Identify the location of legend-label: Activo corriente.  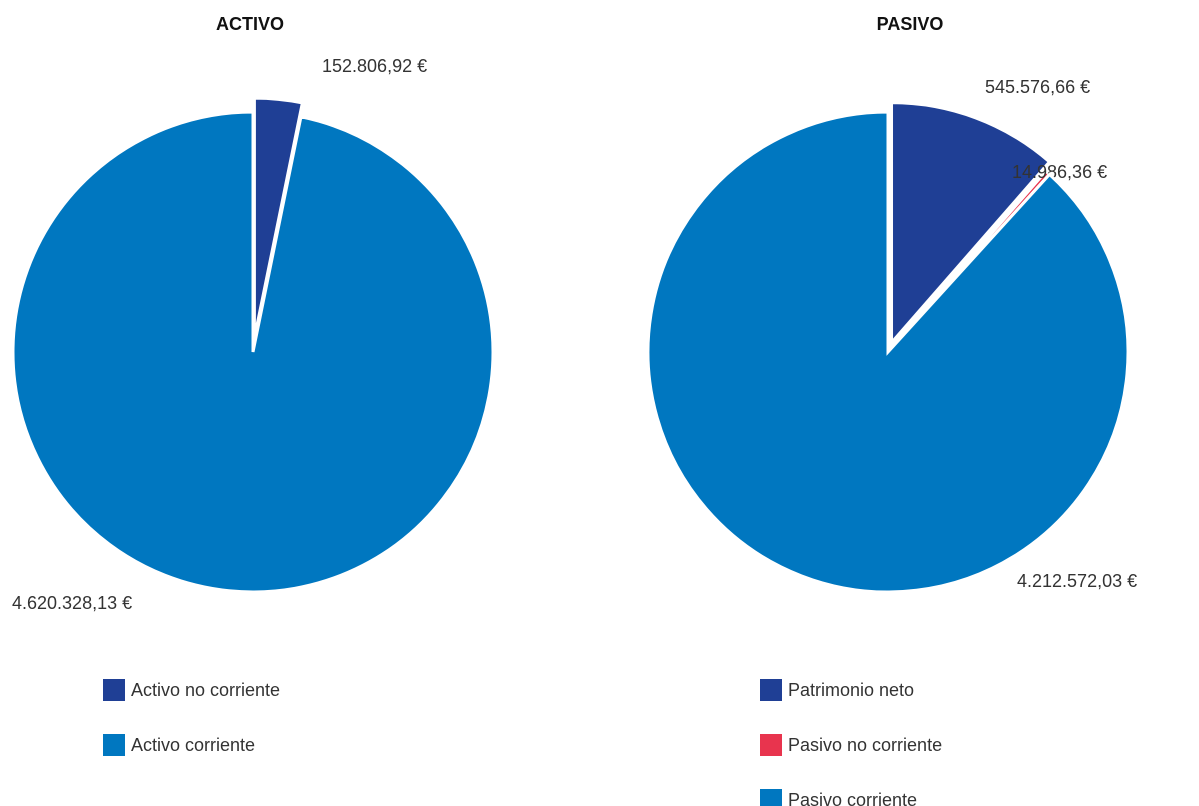
(193, 745).